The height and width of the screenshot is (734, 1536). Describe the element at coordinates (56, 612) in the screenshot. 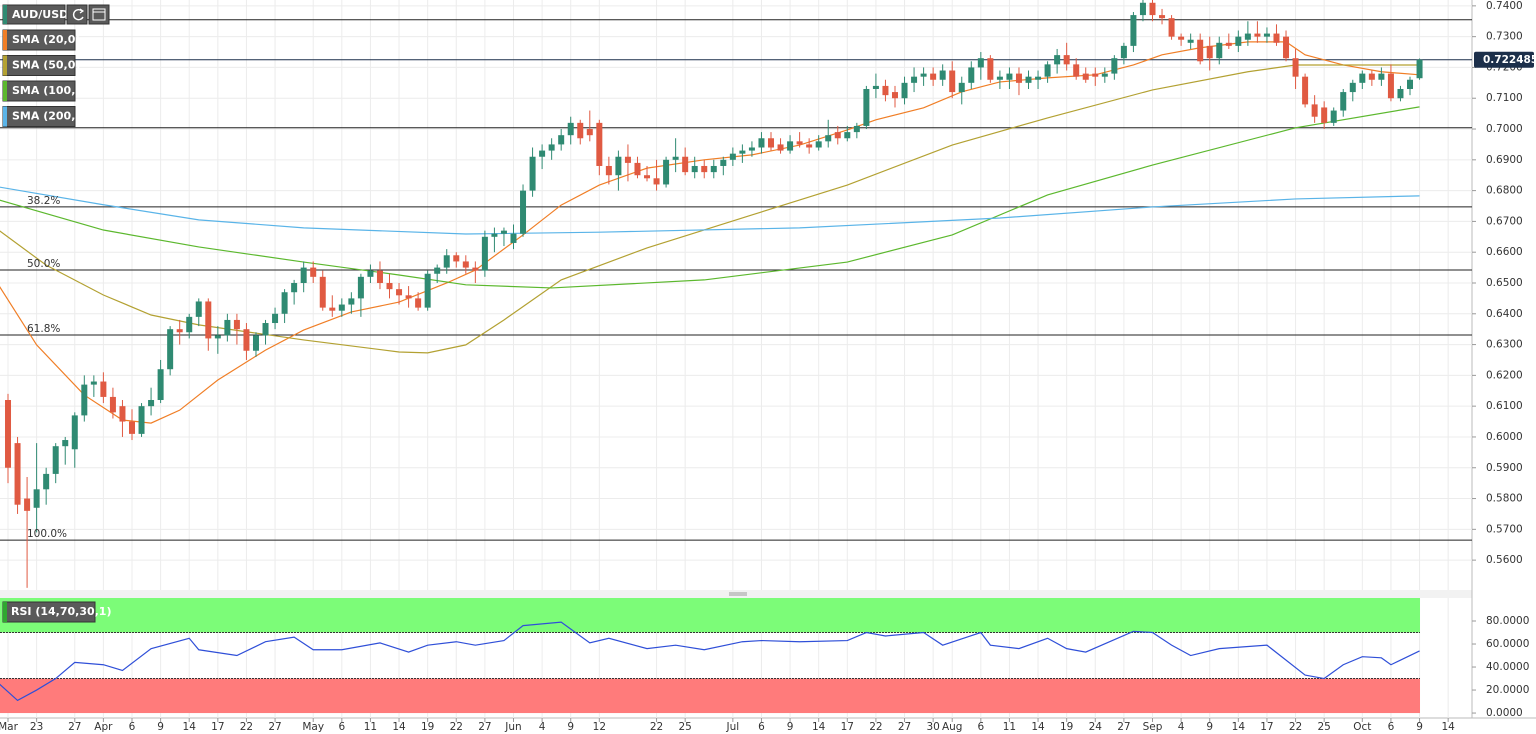

I see `rsi-legend: RSI (14,70,30,1)` at that location.